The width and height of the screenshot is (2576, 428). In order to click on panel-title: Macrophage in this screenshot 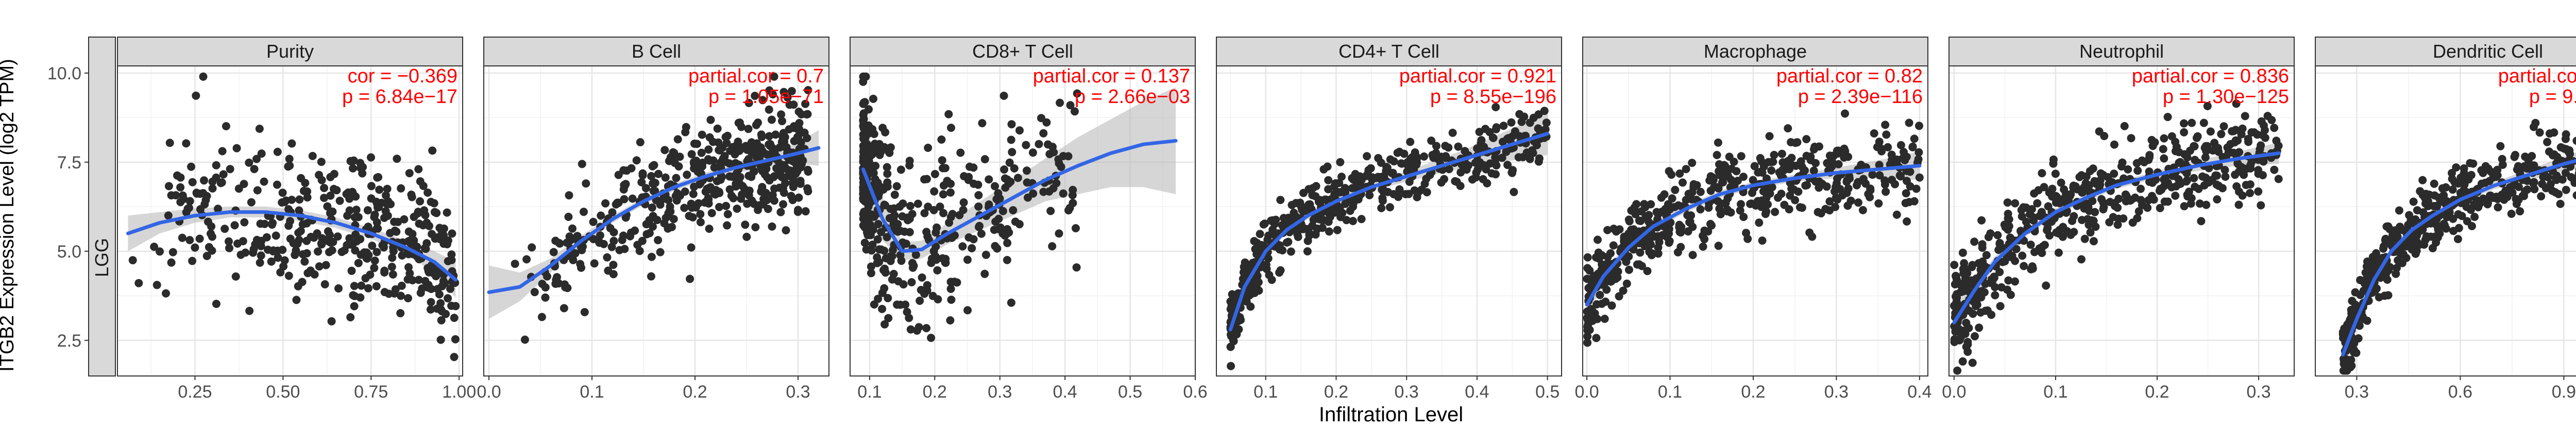, I will do `click(1755, 52)`.